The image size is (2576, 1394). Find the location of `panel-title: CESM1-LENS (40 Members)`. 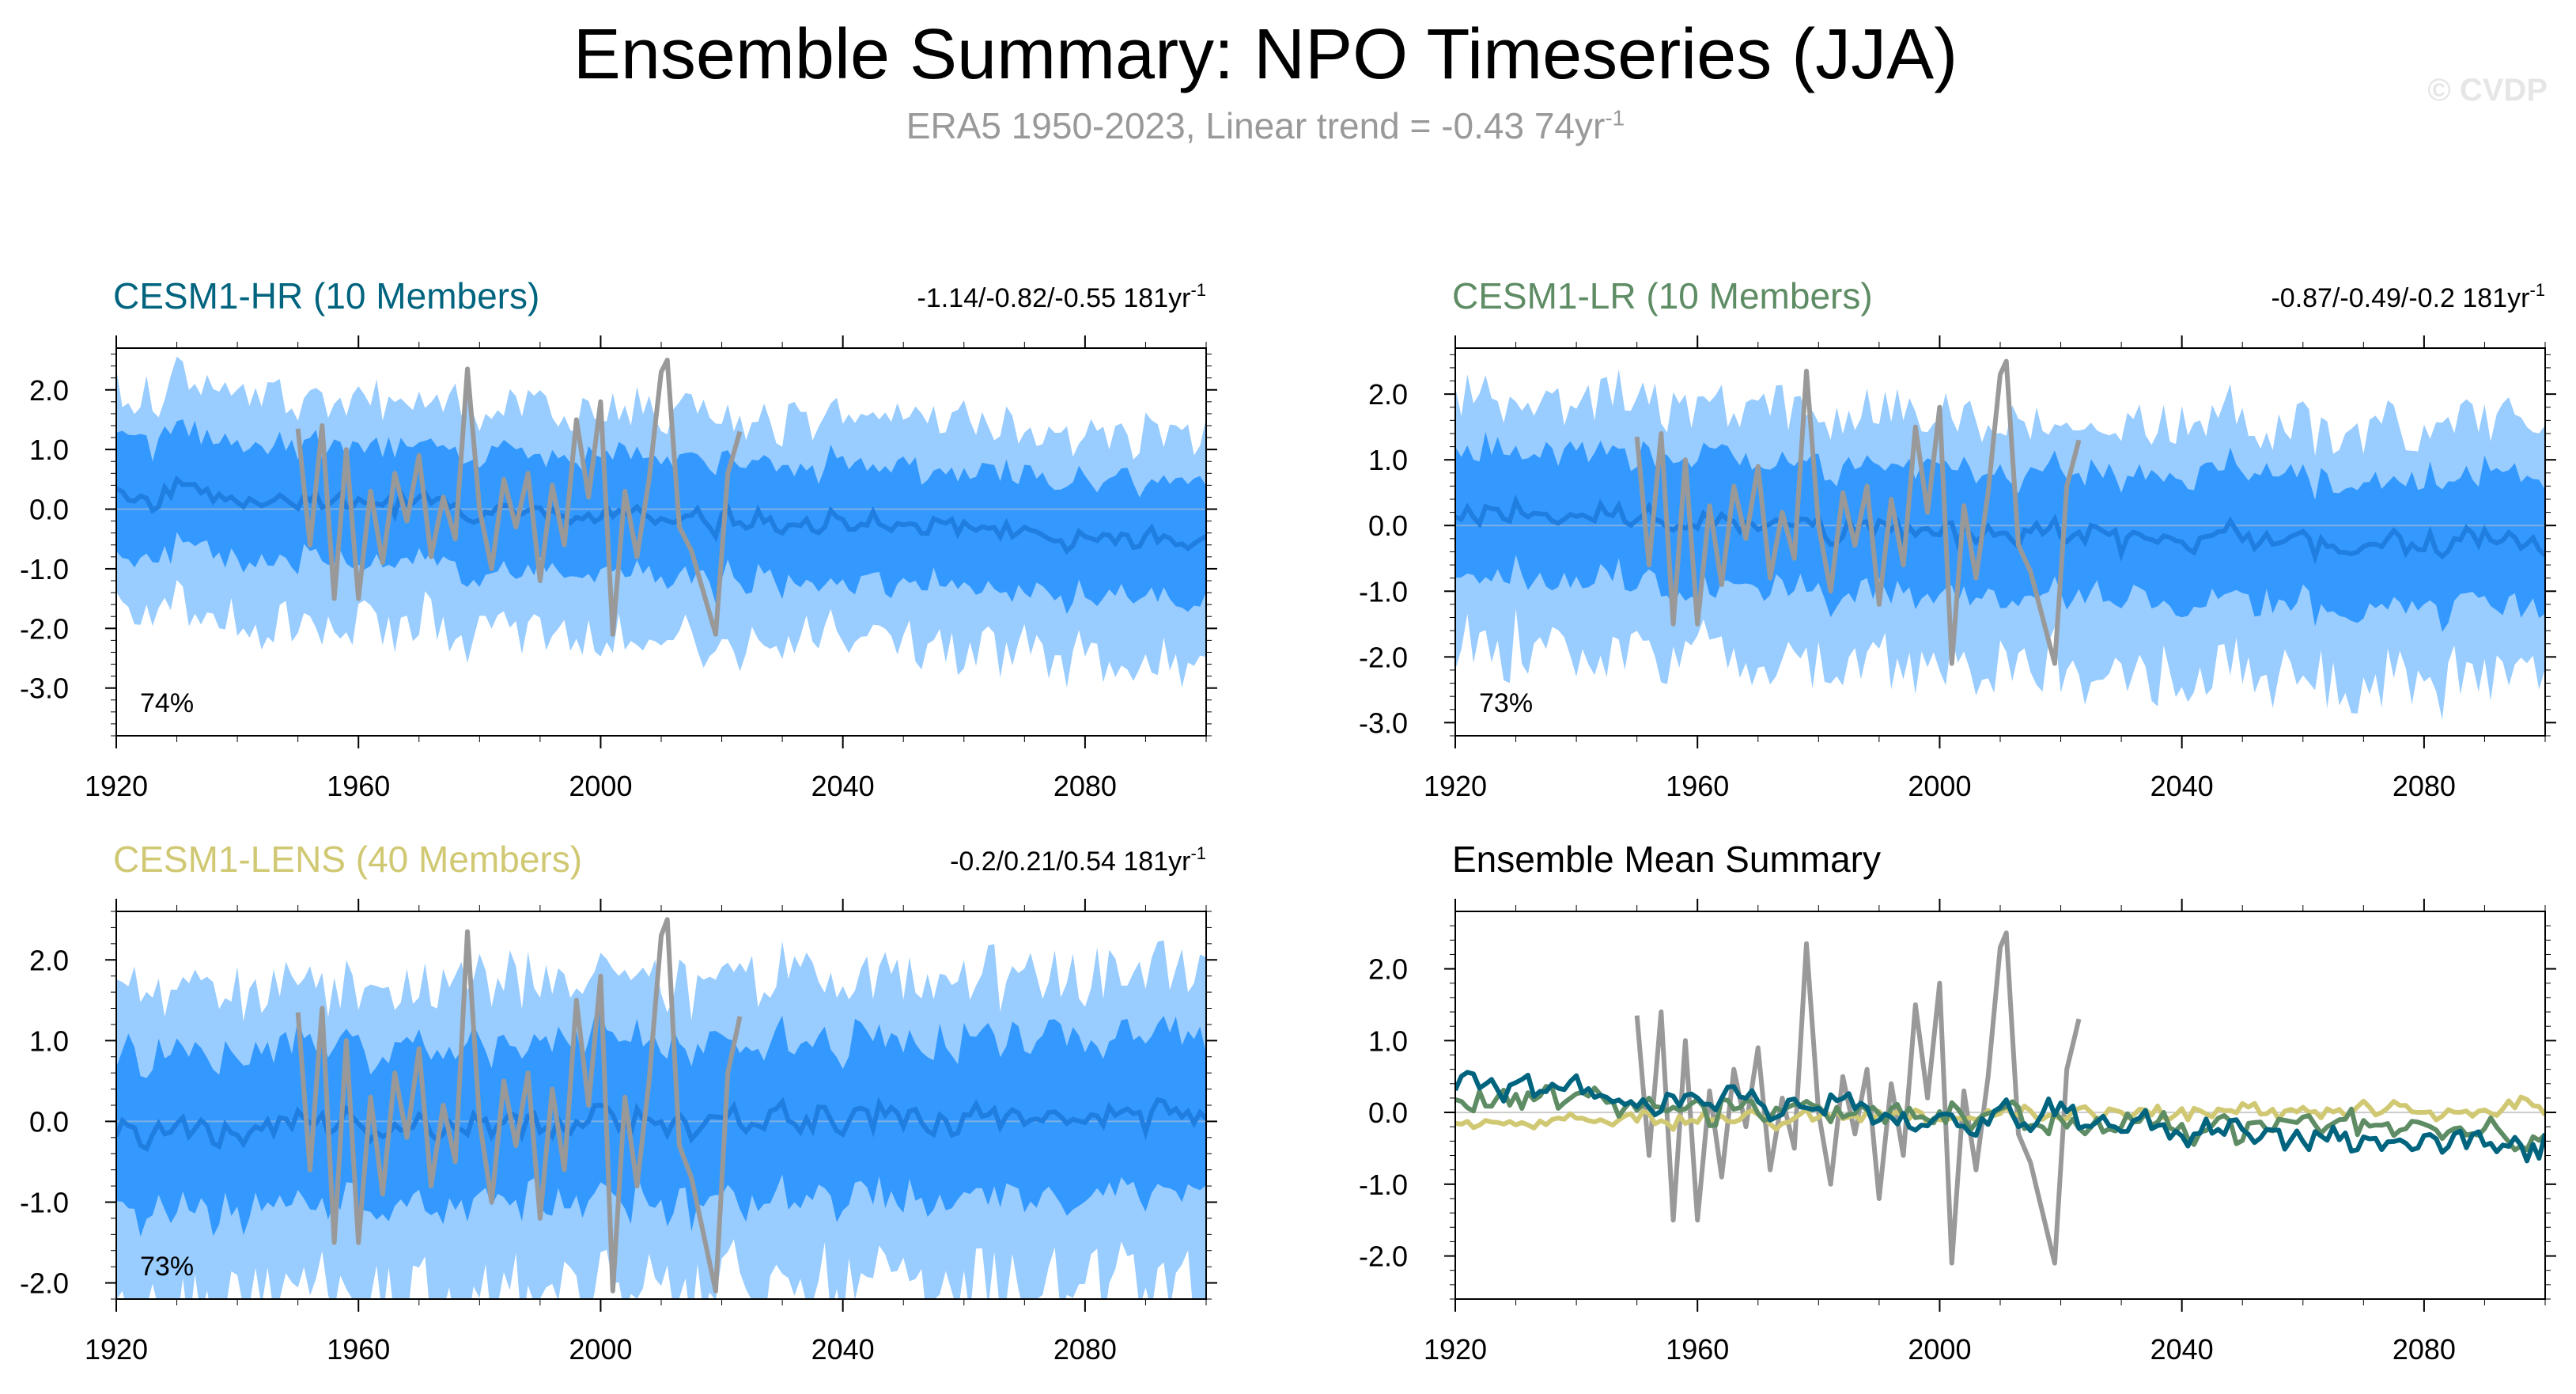

panel-title: CESM1-LENS (40 Members) is located at coordinates (348, 859).